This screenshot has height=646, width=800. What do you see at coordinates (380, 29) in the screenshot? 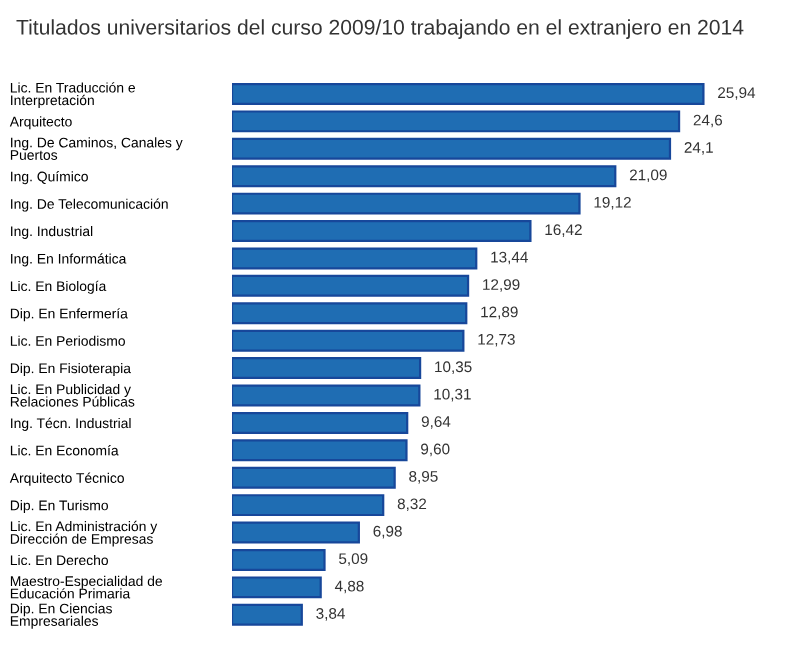
I see `chart-title: Titulados universitarios del curso 2009/10 trabajando en el extranjero en 2014` at bounding box center [380, 29].